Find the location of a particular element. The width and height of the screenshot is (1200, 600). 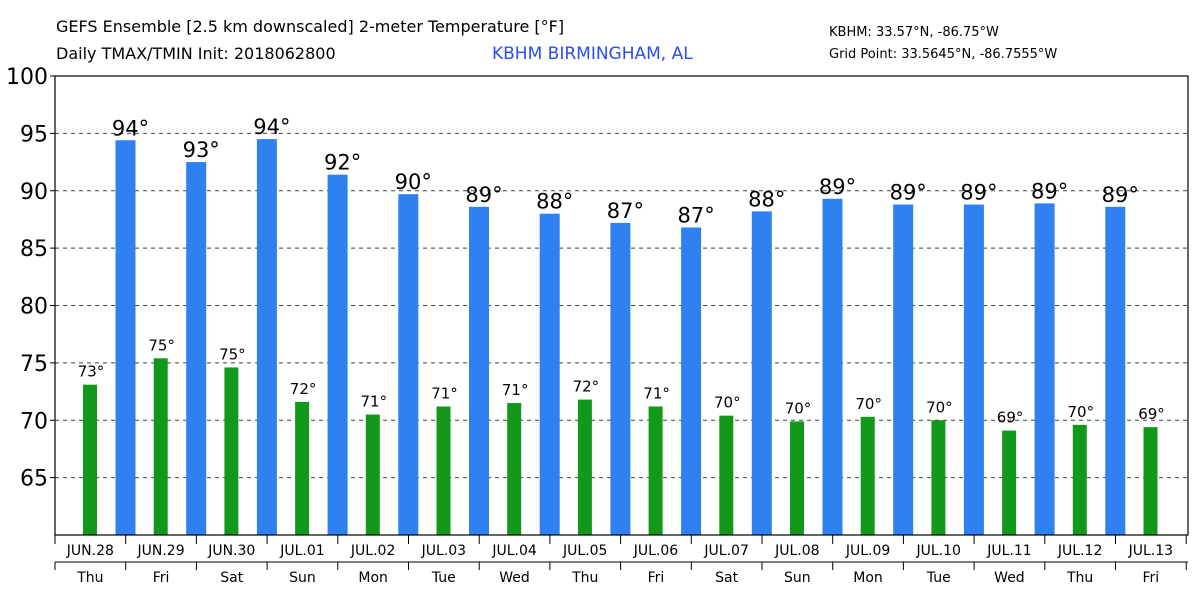

x-weekday-label: Sat is located at coordinates (231, 578).